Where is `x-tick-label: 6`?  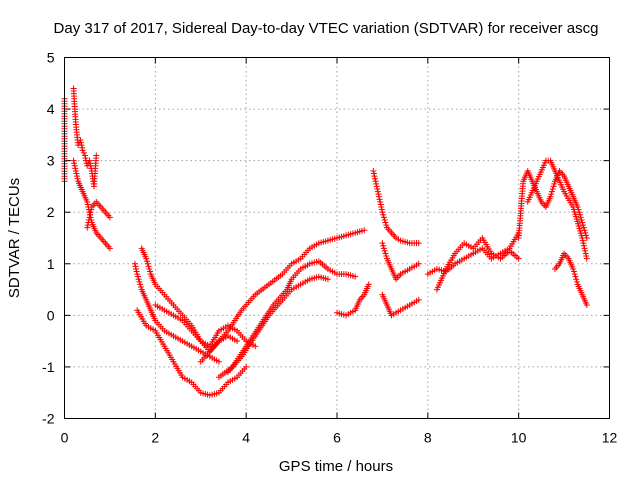 x-tick-label: 6 is located at coordinates (337, 438).